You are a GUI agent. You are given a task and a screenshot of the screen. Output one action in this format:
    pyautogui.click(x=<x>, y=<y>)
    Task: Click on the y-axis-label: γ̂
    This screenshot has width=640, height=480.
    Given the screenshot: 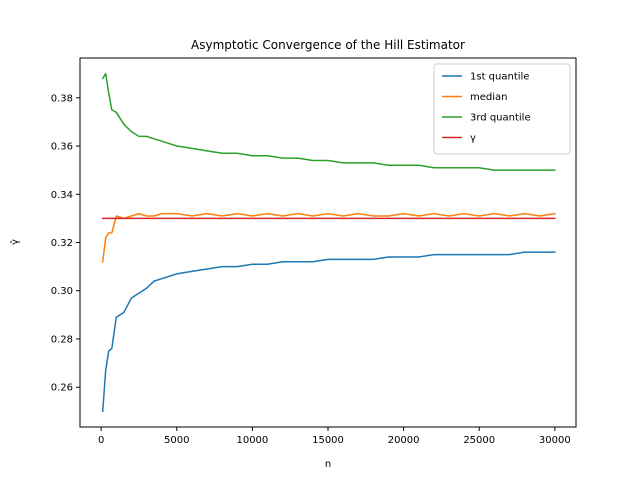 What is the action you would take?
    pyautogui.click(x=15, y=242)
    